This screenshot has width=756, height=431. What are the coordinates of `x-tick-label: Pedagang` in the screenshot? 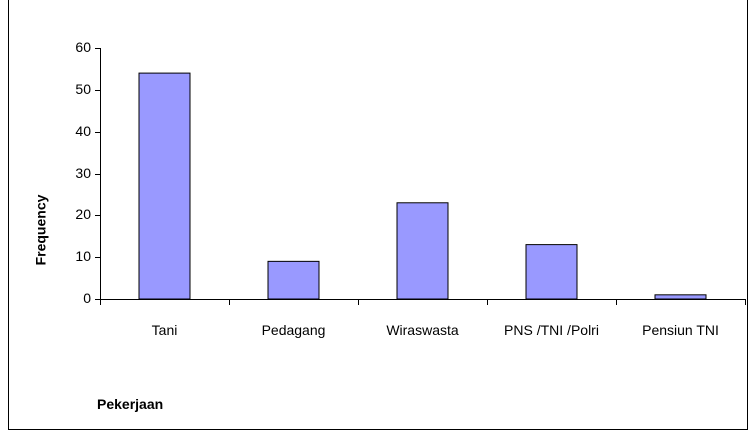 It's located at (293, 330).